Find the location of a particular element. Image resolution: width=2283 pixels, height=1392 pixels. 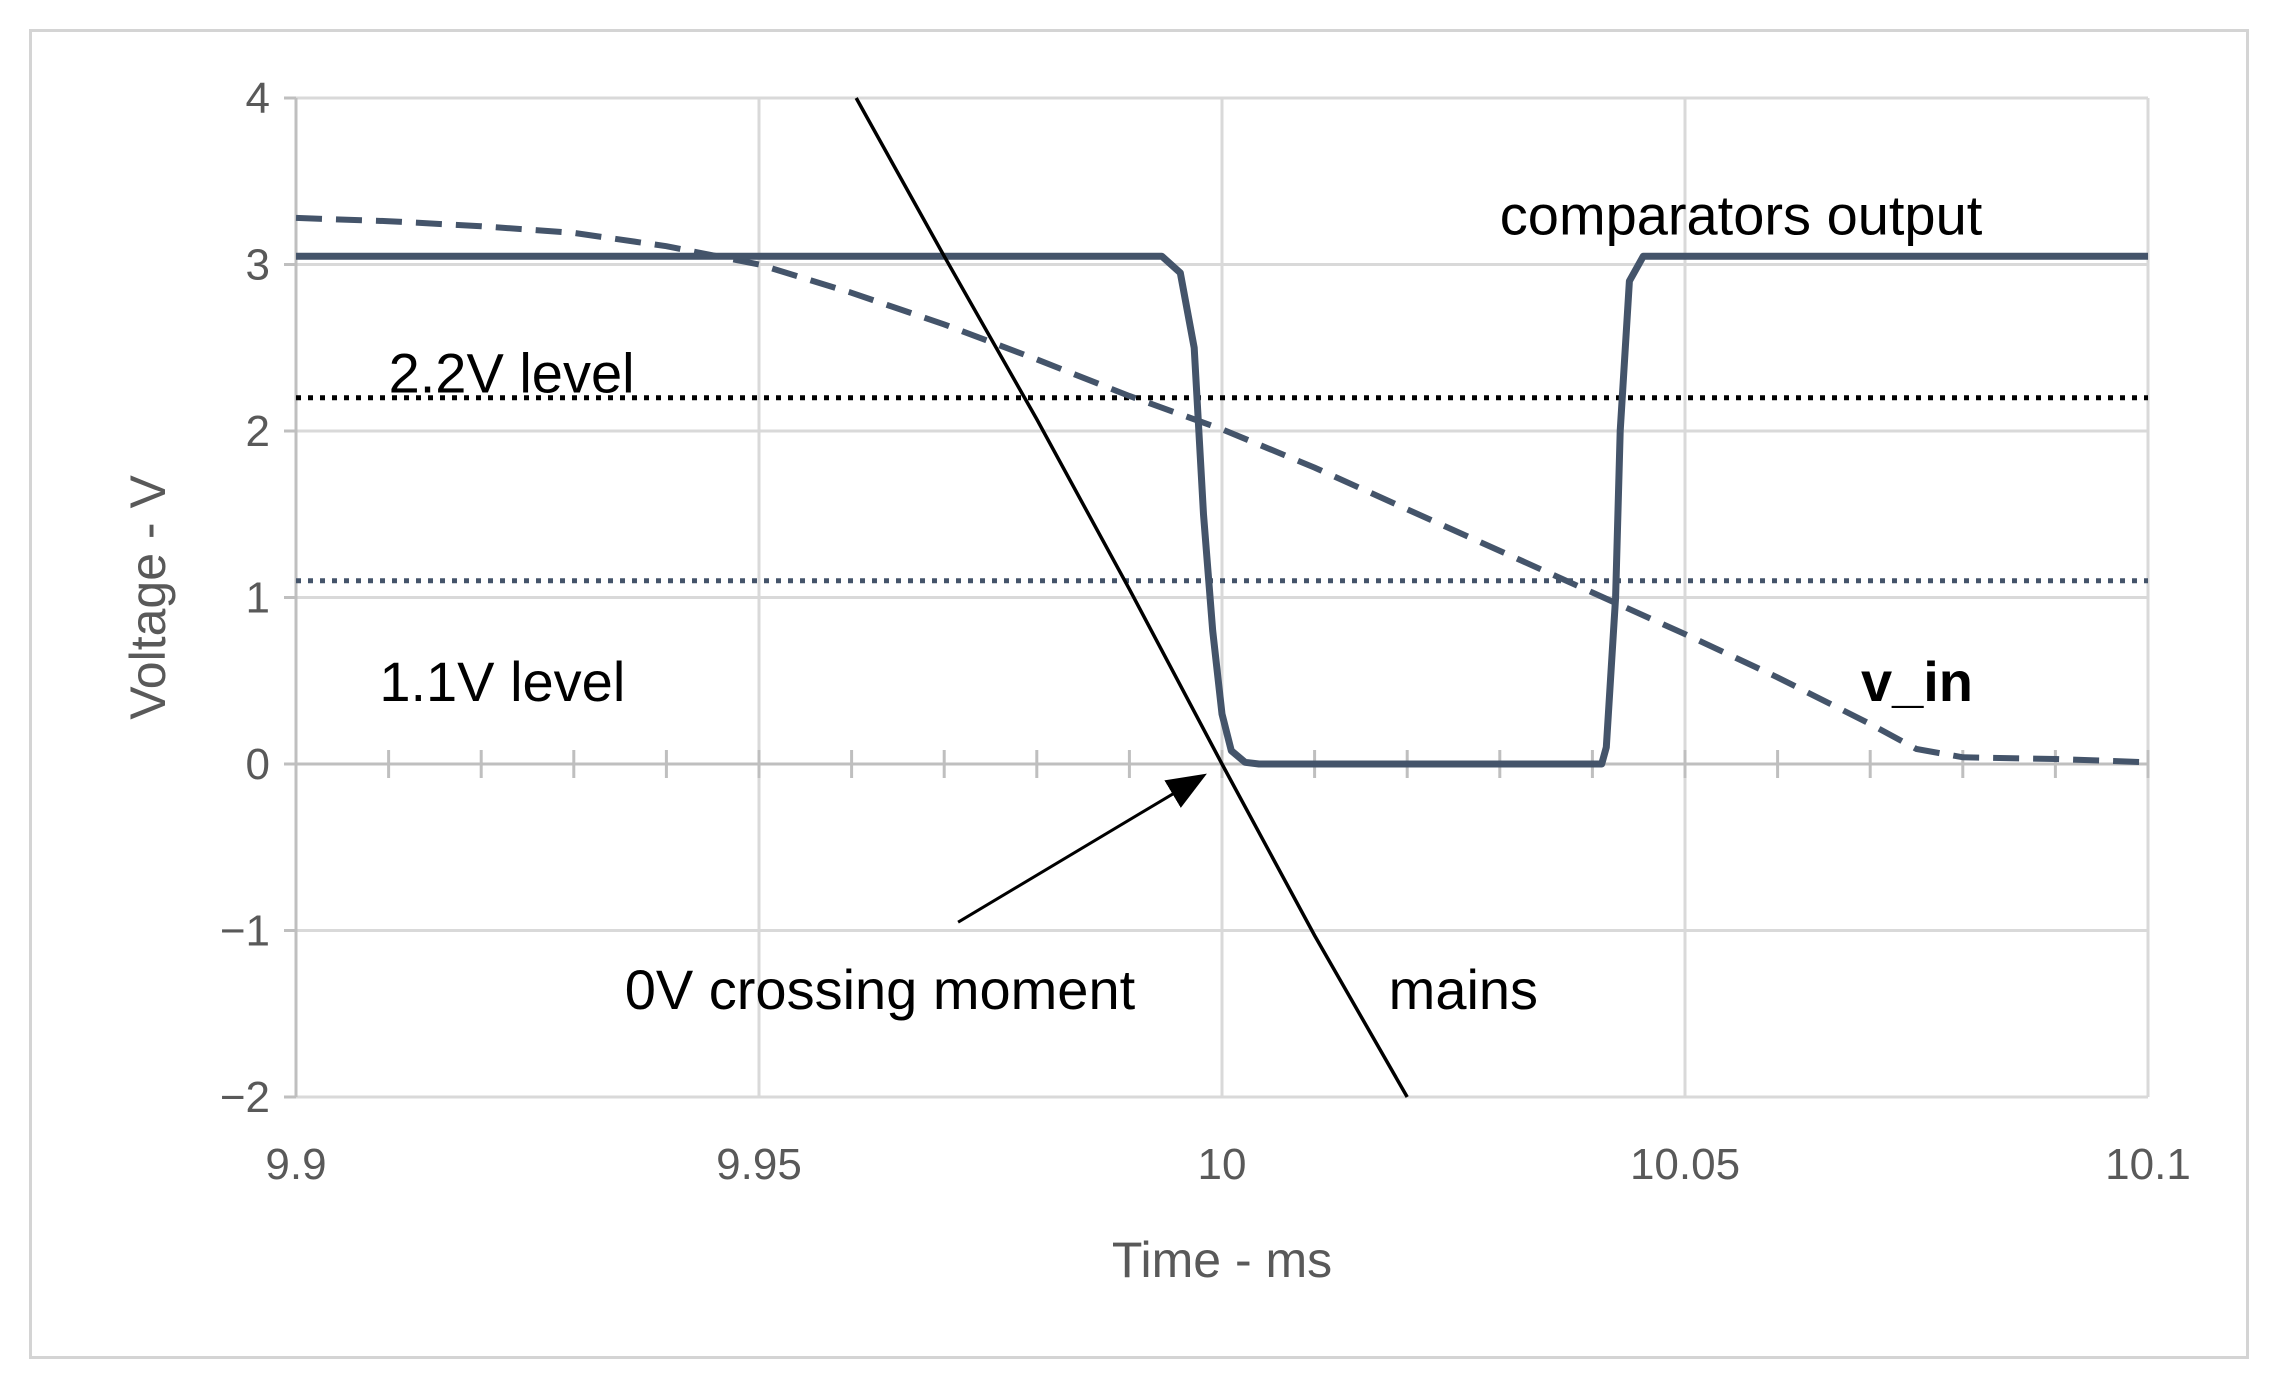

annotation-comparators: comparators output is located at coordinates (1741, 215).